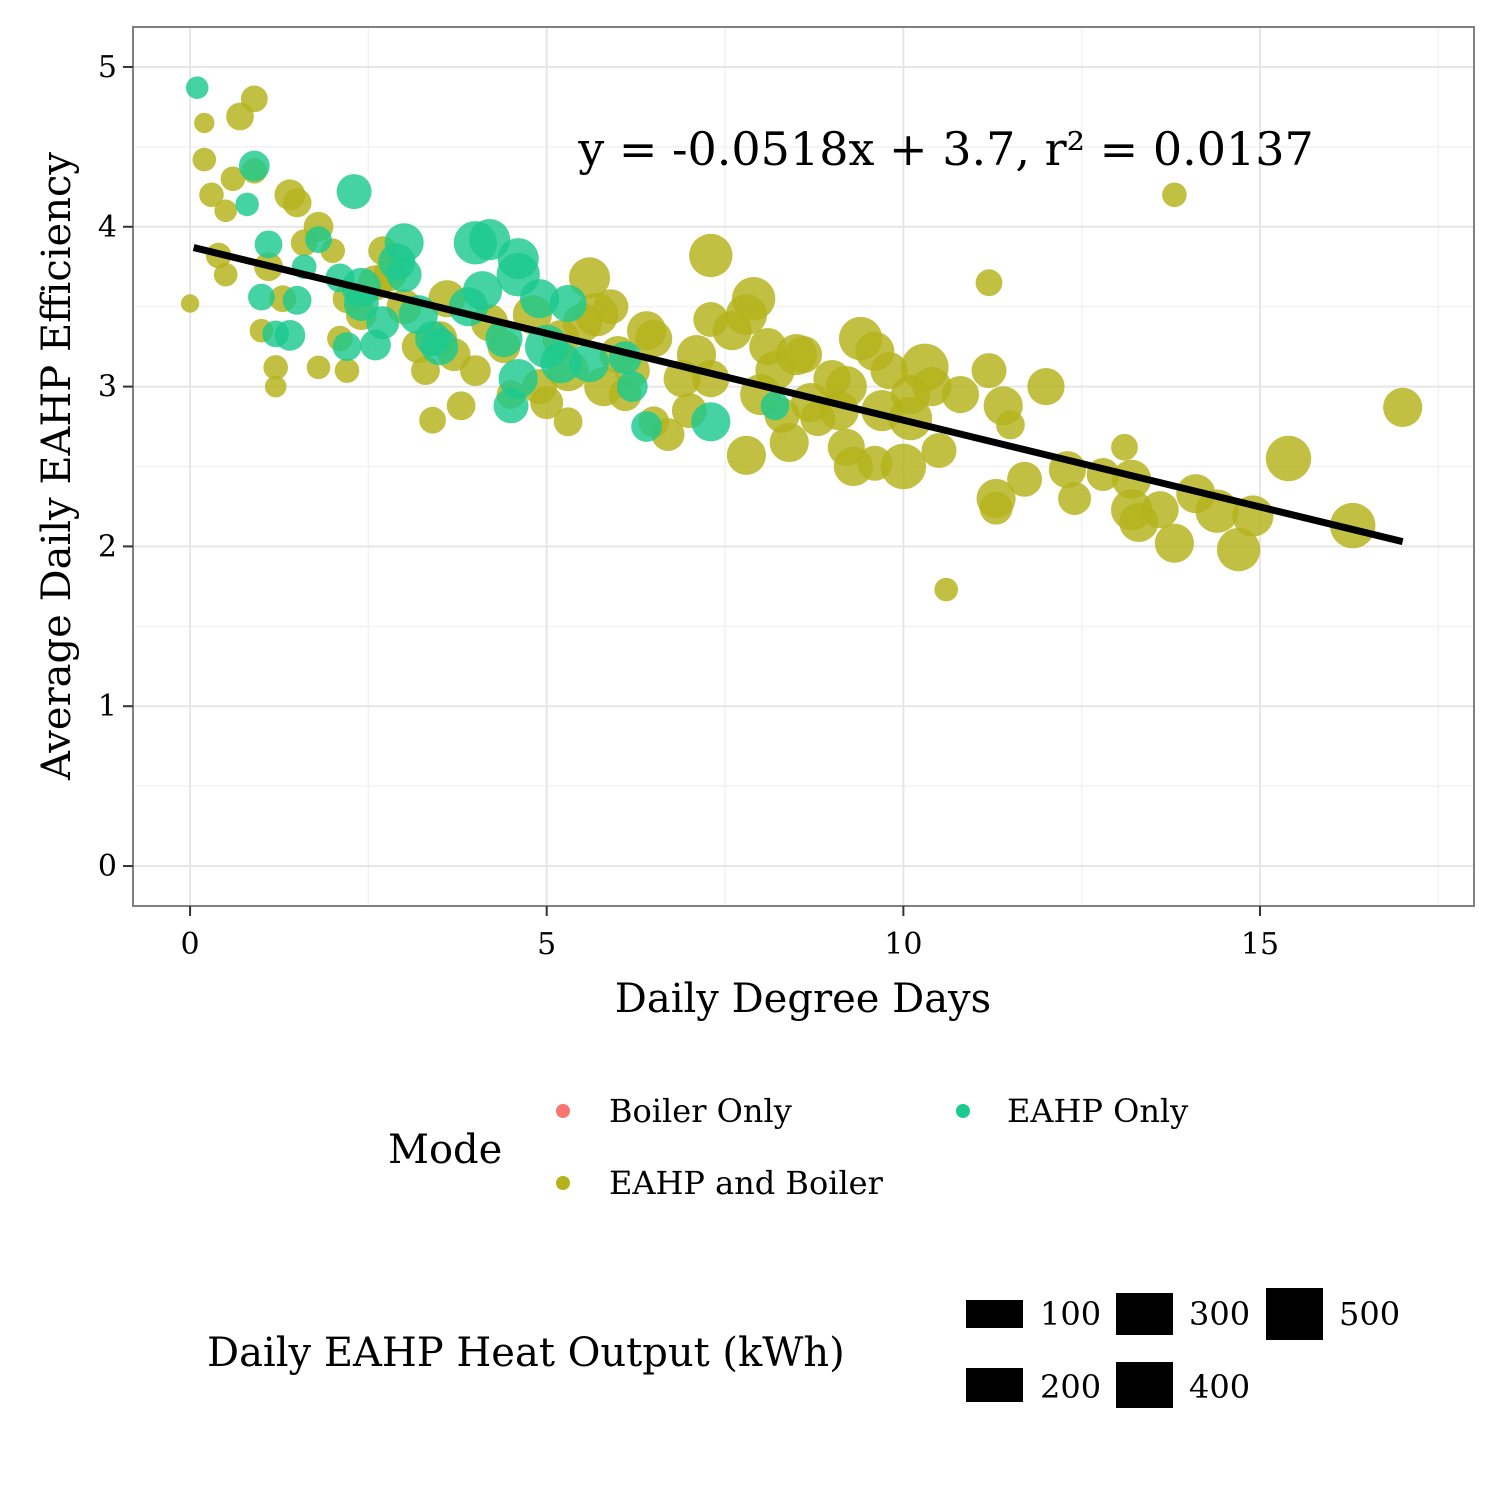 The image size is (1500, 1500). Describe the element at coordinates (445, 1150) in the screenshot. I see `mode-legend-title: Mode` at that location.